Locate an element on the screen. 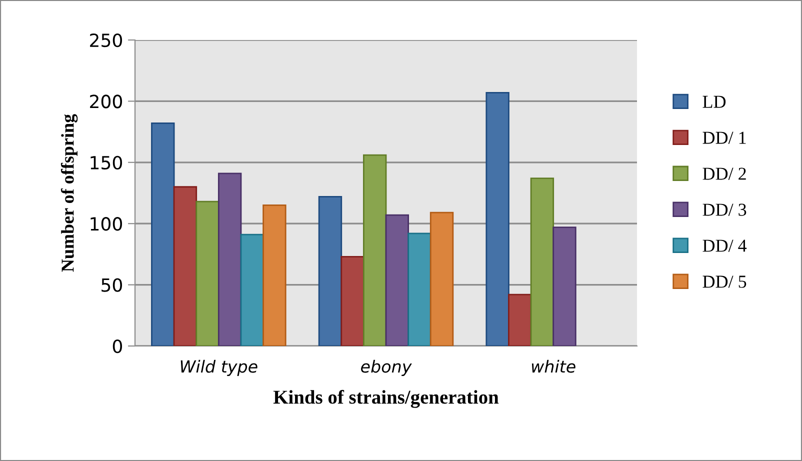 This screenshot has width=802, height=461. y-tick-label: 50 is located at coordinates (112, 285).